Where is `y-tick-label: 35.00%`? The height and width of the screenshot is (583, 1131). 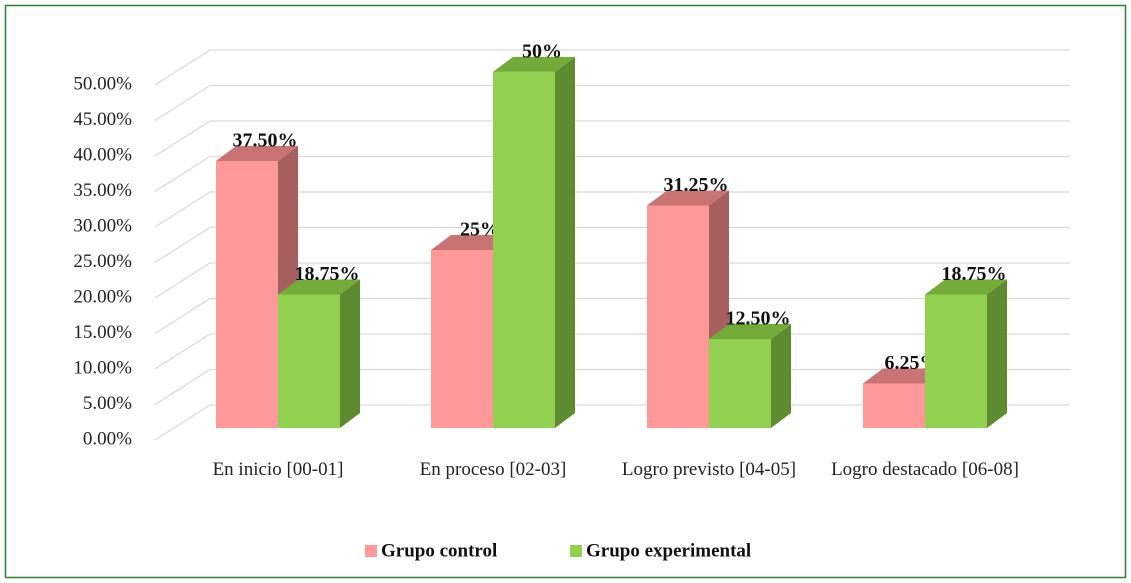
y-tick-label: 35.00% is located at coordinates (102, 190).